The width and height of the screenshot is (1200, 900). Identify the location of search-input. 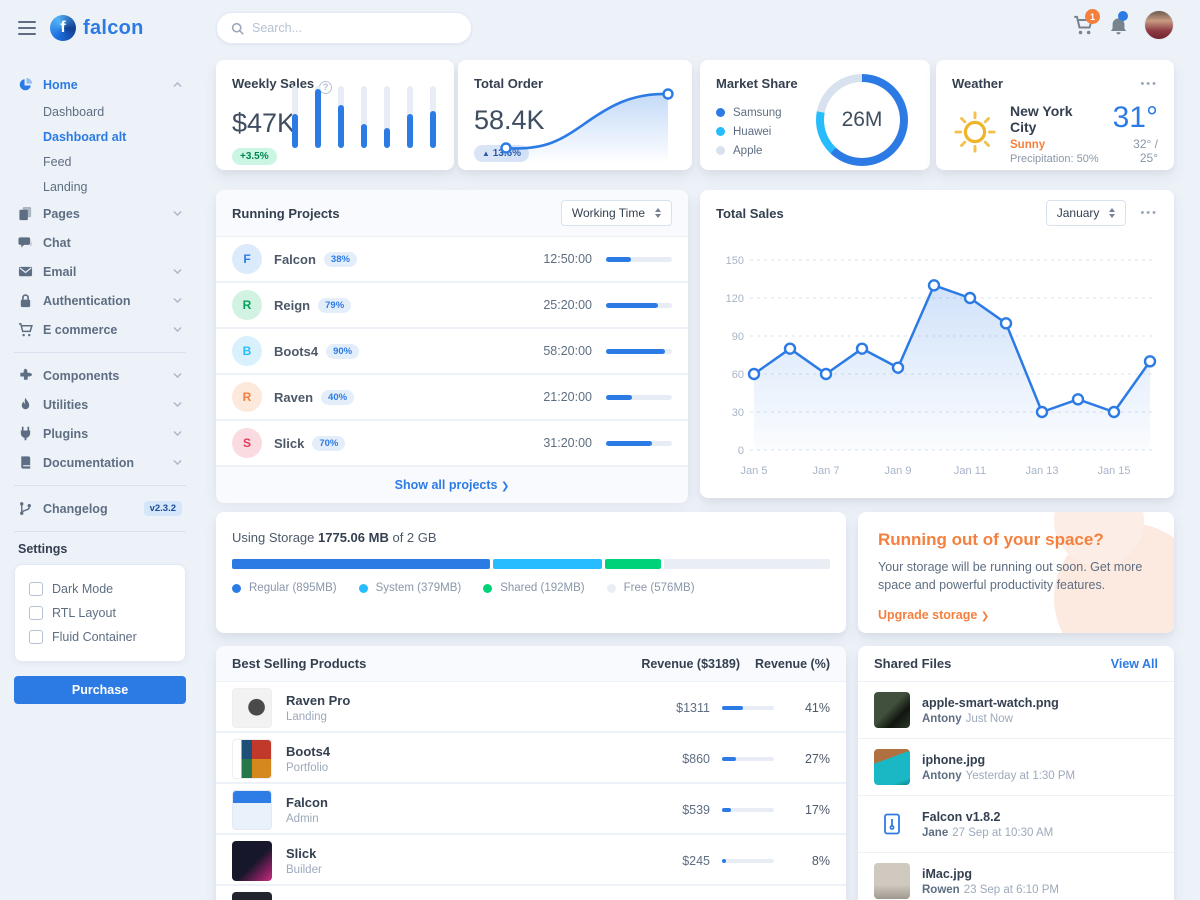
(354, 28).